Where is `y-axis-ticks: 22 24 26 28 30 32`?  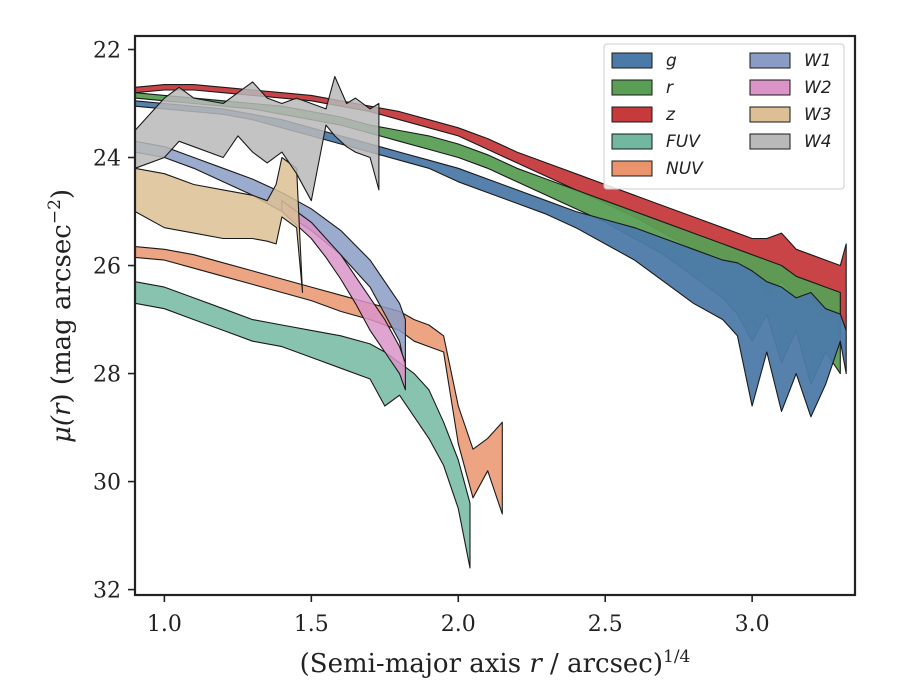 y-axis-ticks: 22 24 26 28 30 32 is located at coordinates (114, 321).